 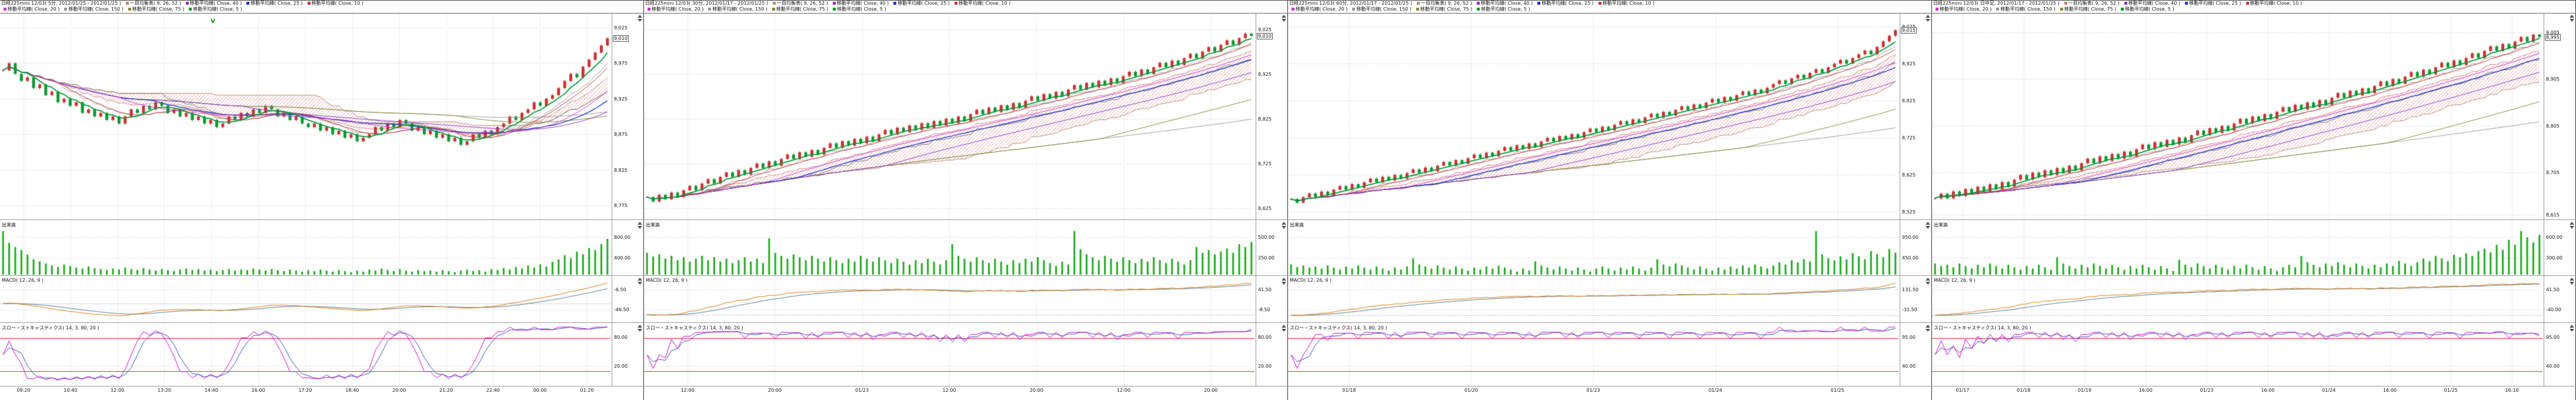 What do you see at coordinates (2512, 390) in the screenshot?
I see `x-axis-label: 16:10` at bounding box center [2512, 390].